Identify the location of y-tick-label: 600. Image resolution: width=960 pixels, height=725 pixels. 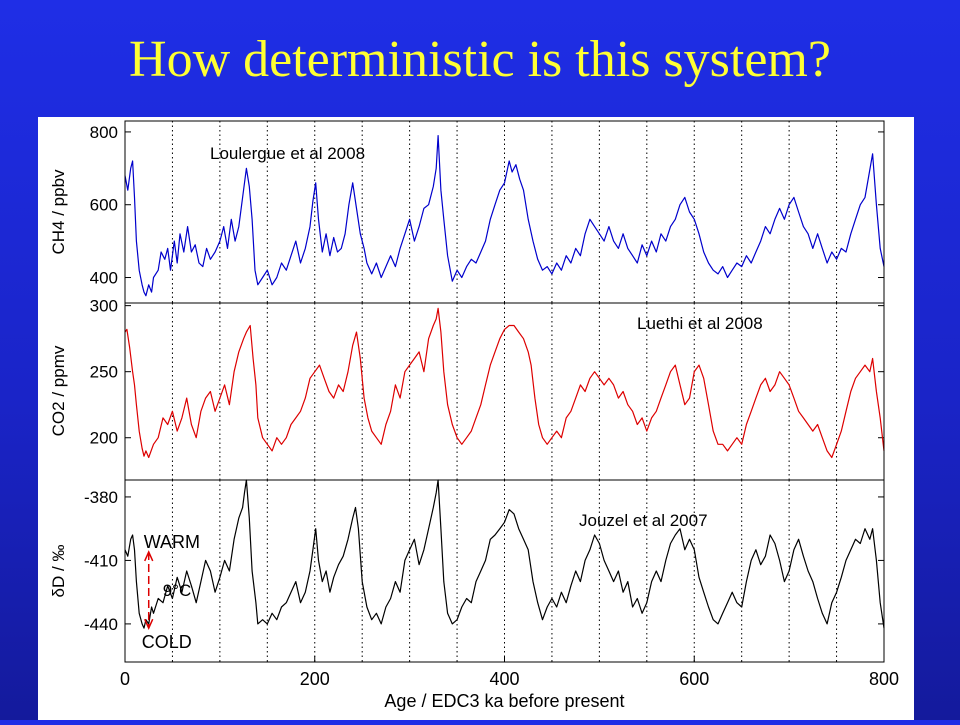
(104, 205).